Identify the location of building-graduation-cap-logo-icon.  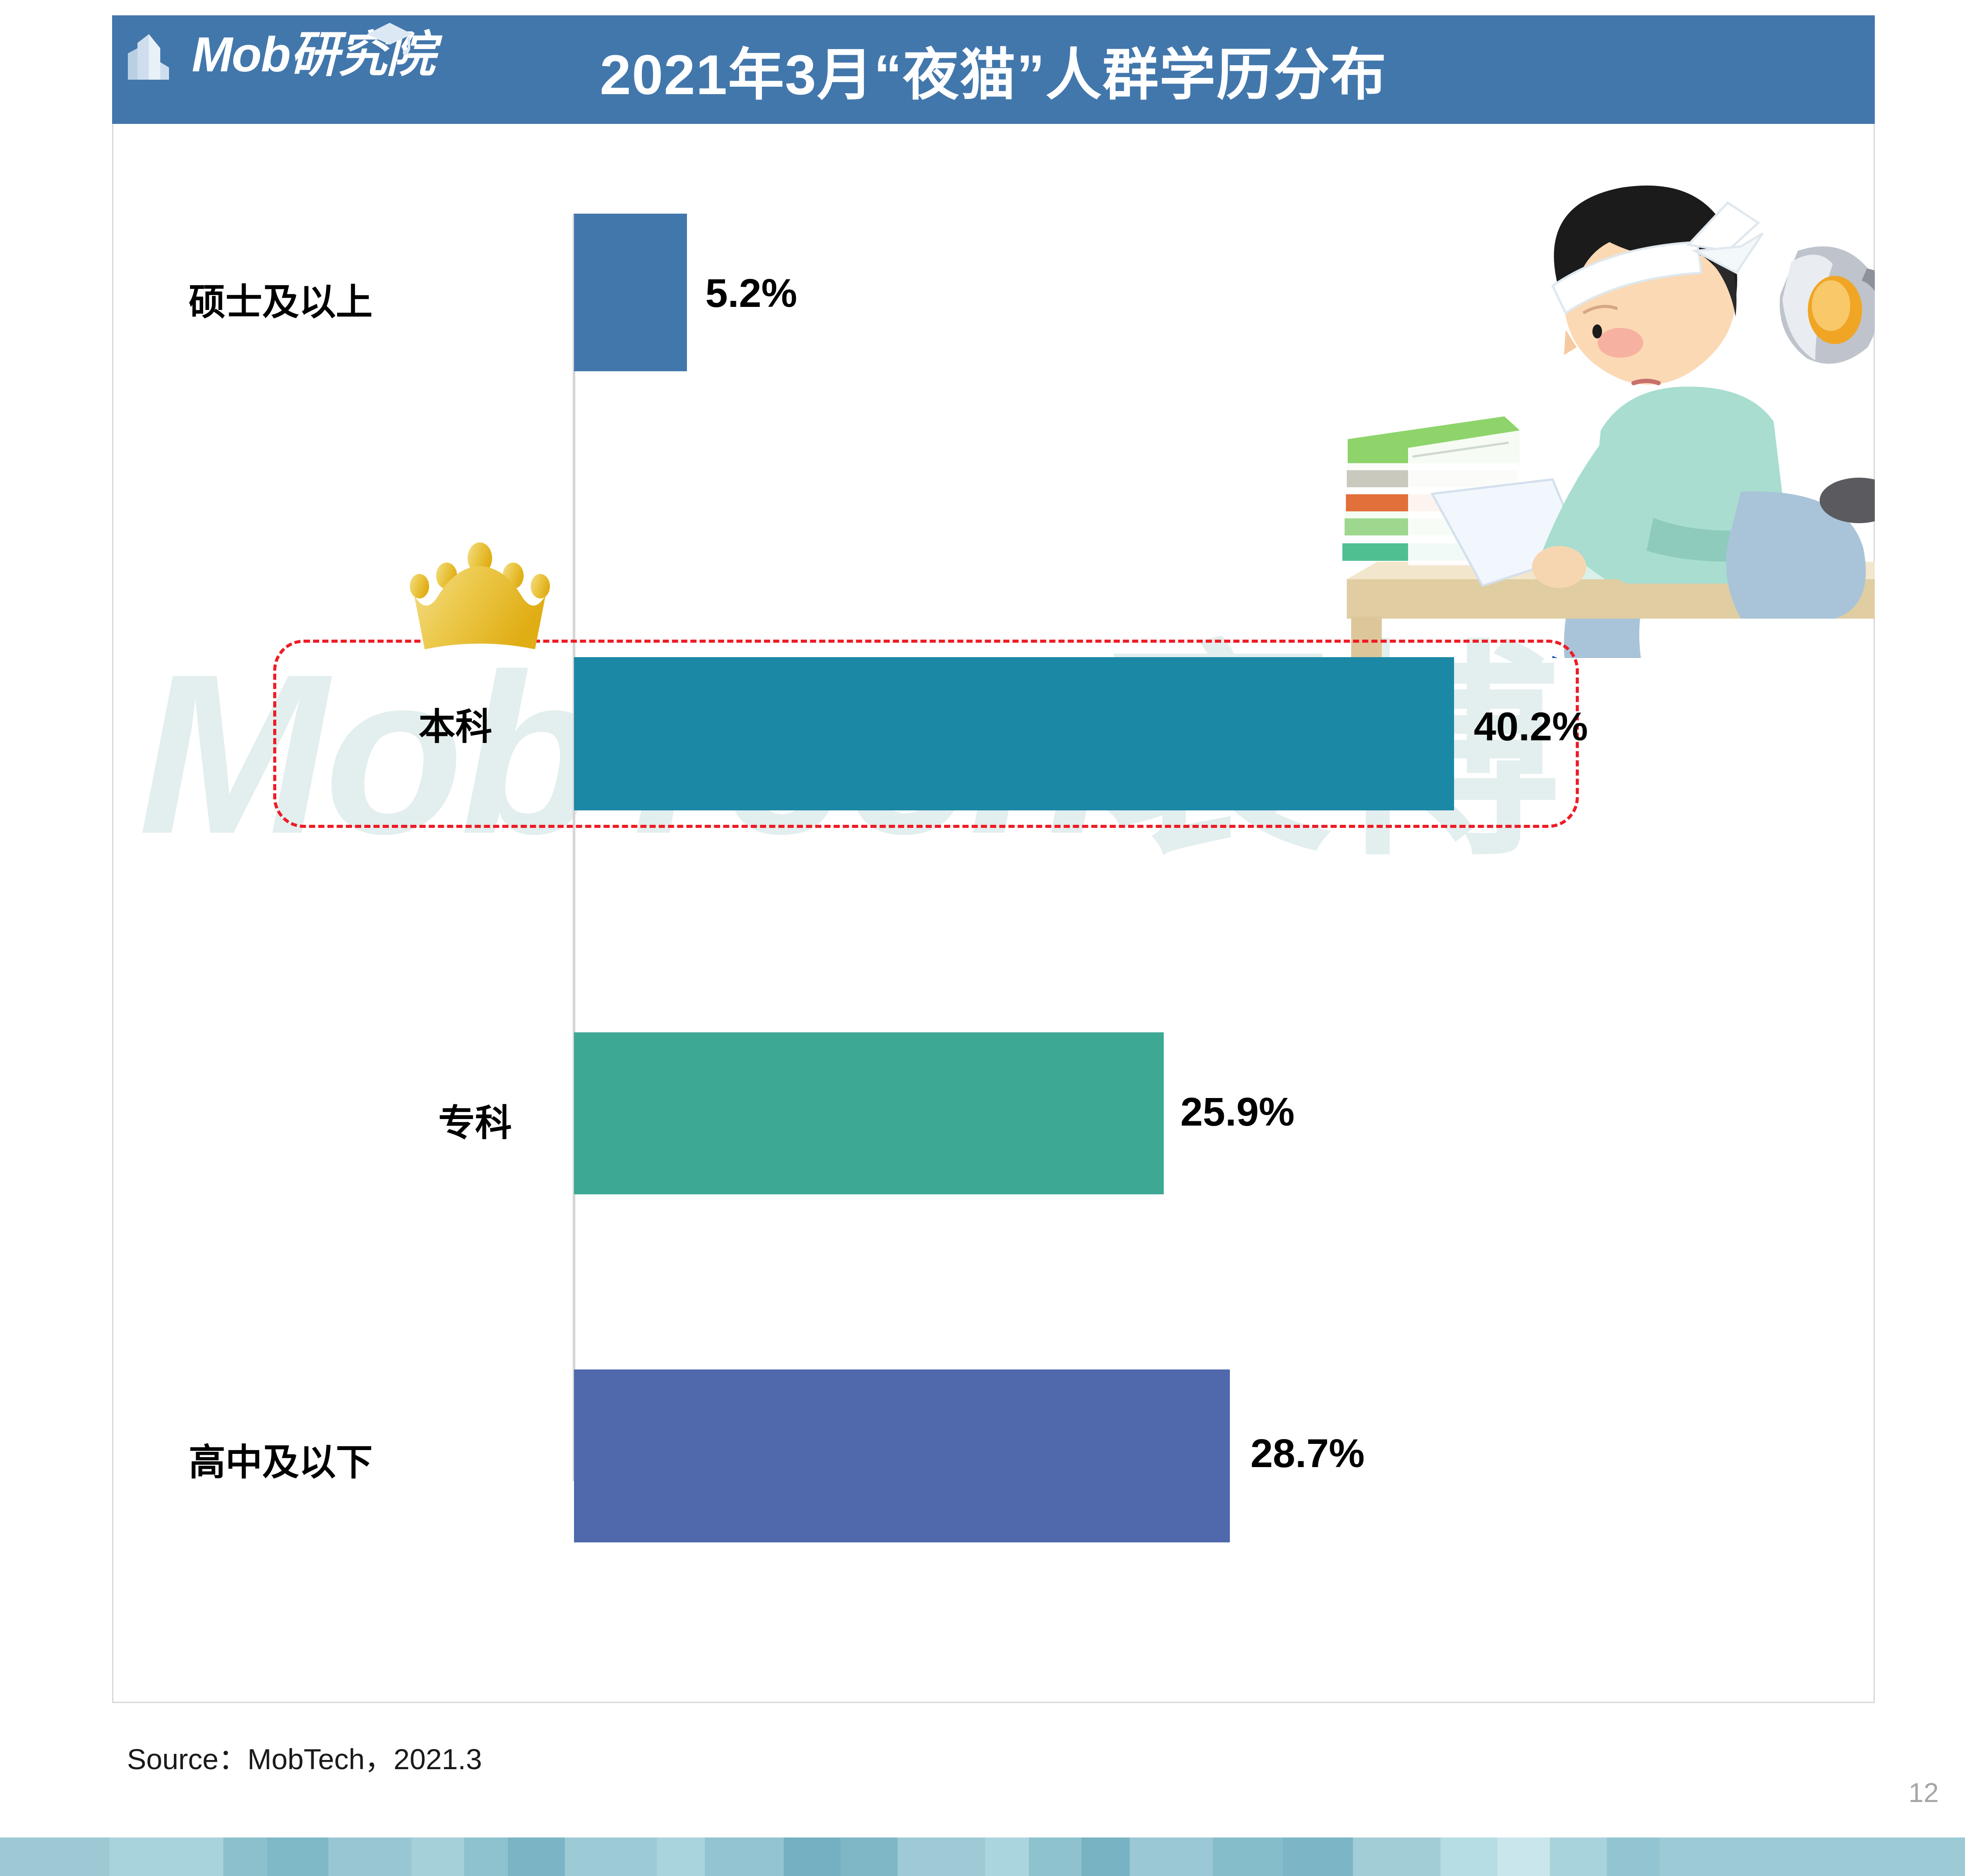
(151, 55).